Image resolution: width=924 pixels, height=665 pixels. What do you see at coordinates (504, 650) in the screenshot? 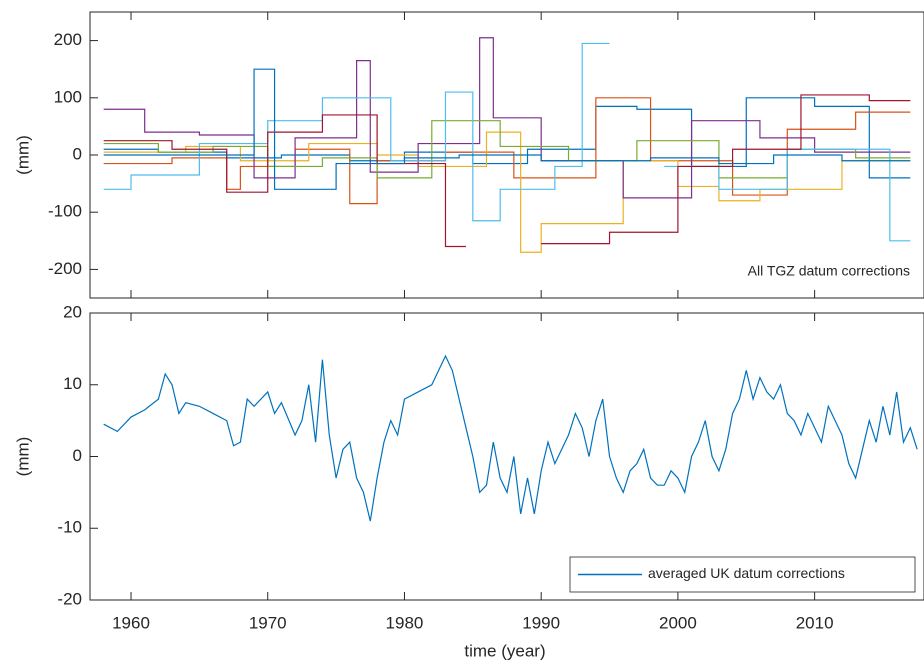
I see `x-axis-label: time (year)` at bounding box center [504, 650].